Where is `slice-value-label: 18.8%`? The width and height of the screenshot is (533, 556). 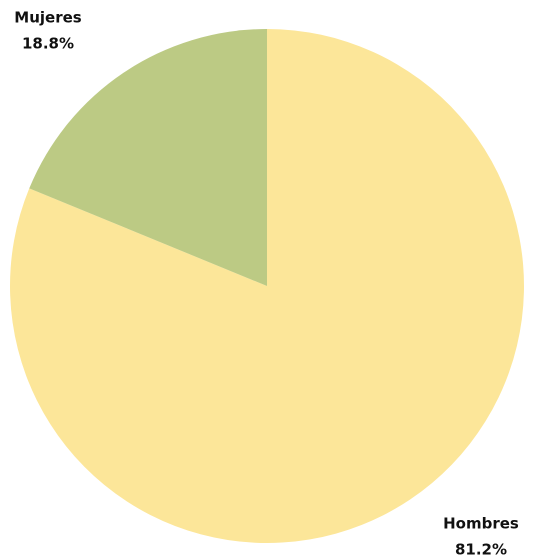 slice-value-label: 18.8% is located at coordinates (48, 44).